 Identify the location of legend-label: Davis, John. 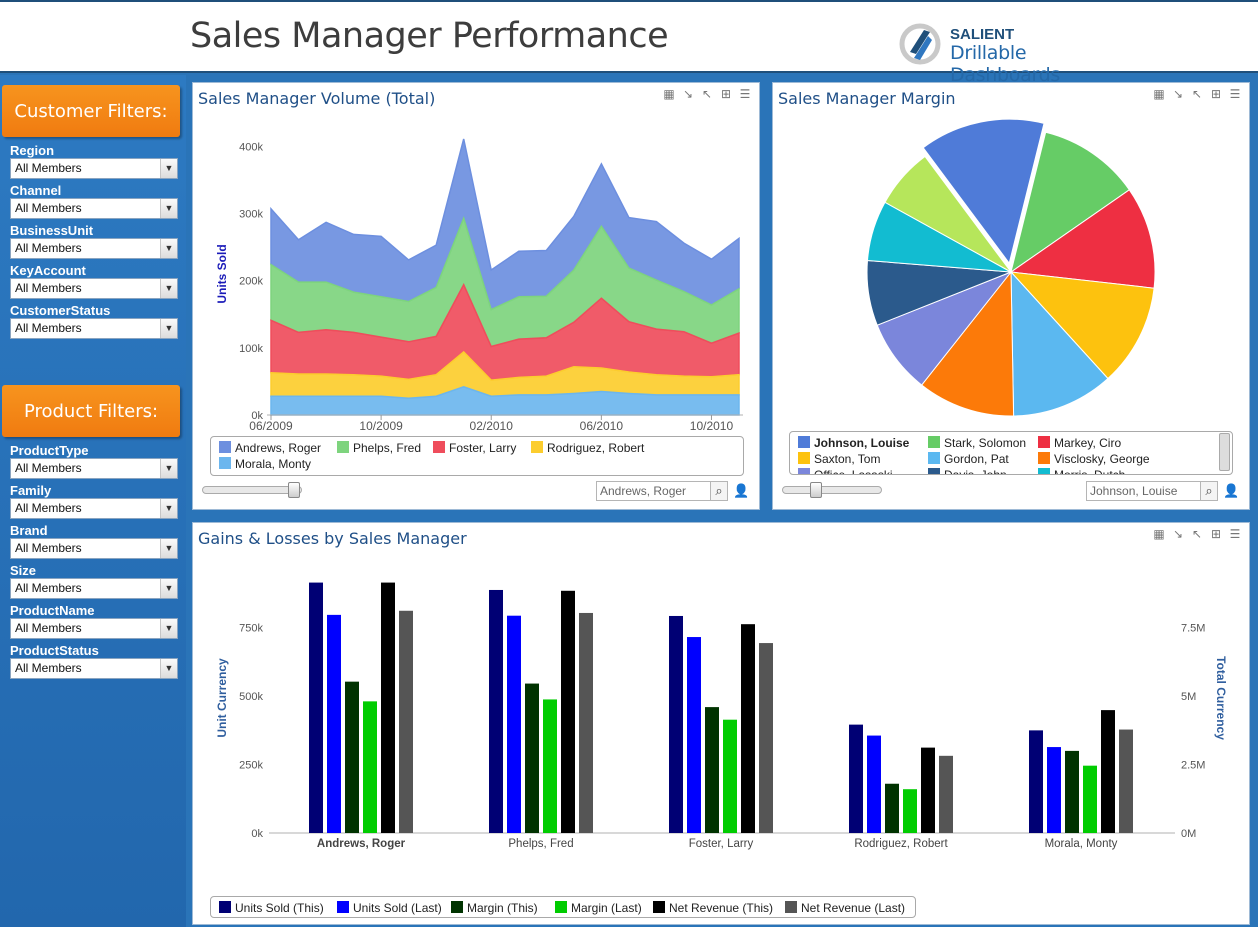
(975, 471).